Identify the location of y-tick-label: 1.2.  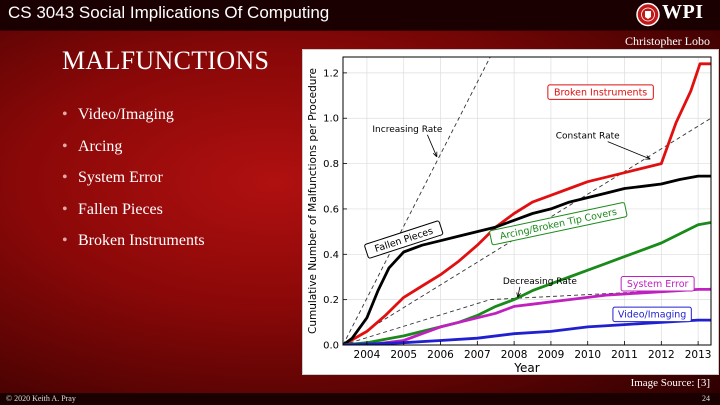
(331, 73).